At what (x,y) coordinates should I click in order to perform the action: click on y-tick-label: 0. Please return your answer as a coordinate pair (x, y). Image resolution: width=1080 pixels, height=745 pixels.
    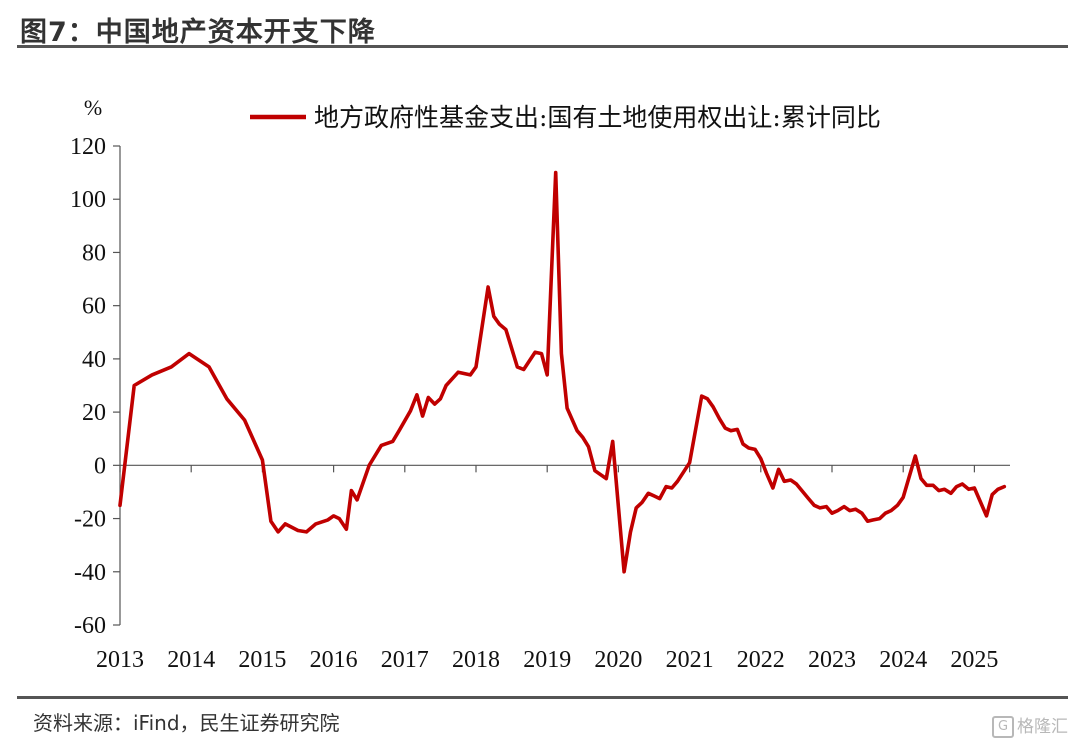
    Looking at the image, I should click on (100, 466).